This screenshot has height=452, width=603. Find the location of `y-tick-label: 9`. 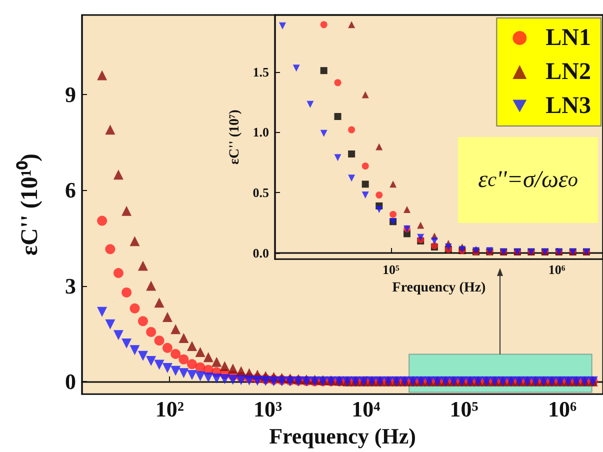

y-tick-label: 9 is located at coordinates (70, 95).